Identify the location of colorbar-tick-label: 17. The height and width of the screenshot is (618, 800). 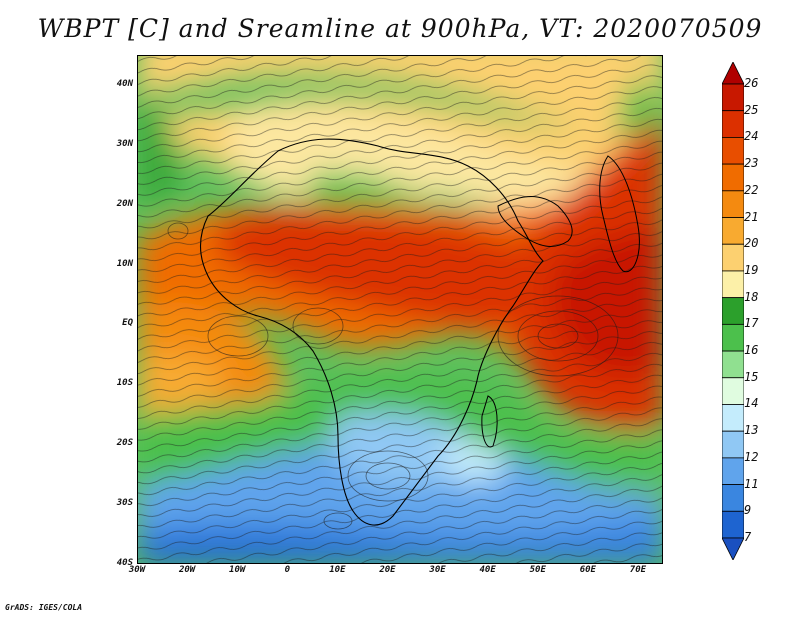
(751, 323).